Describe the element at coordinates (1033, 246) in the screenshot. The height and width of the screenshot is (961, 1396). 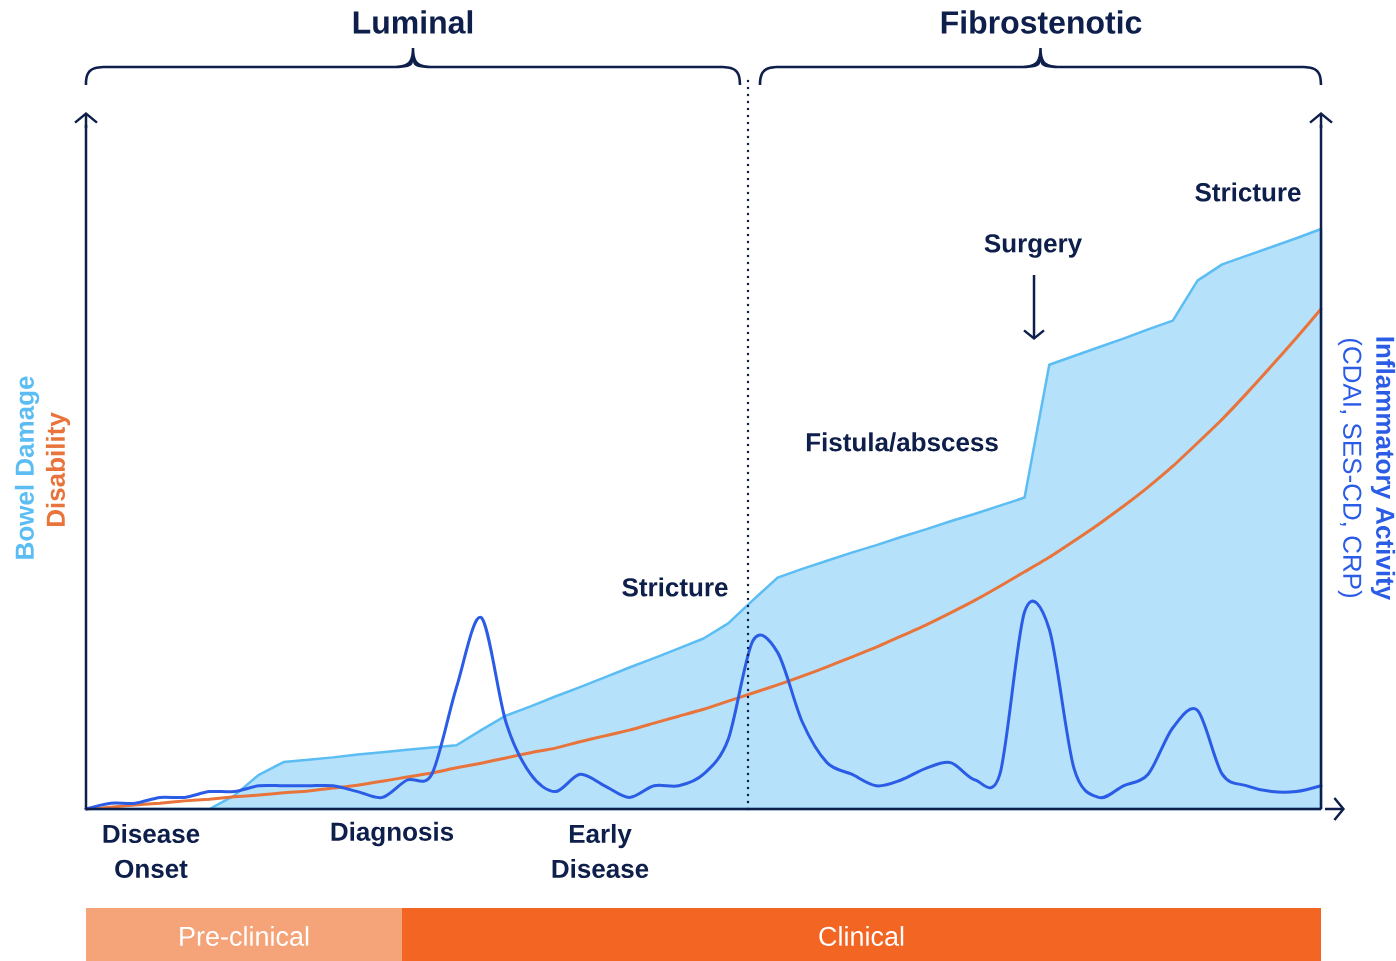
I see `annotation: Surgery` at that location.